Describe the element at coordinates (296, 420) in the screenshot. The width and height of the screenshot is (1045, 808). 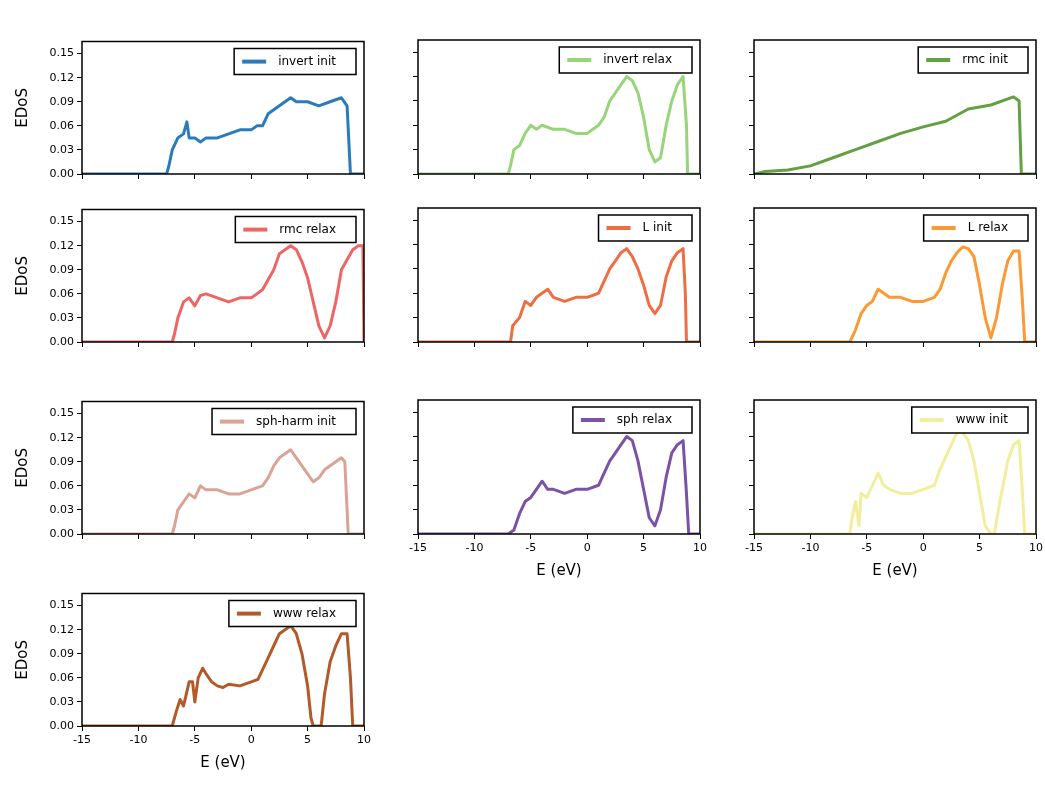
I see `legend-label: sph-harm init` at that location.